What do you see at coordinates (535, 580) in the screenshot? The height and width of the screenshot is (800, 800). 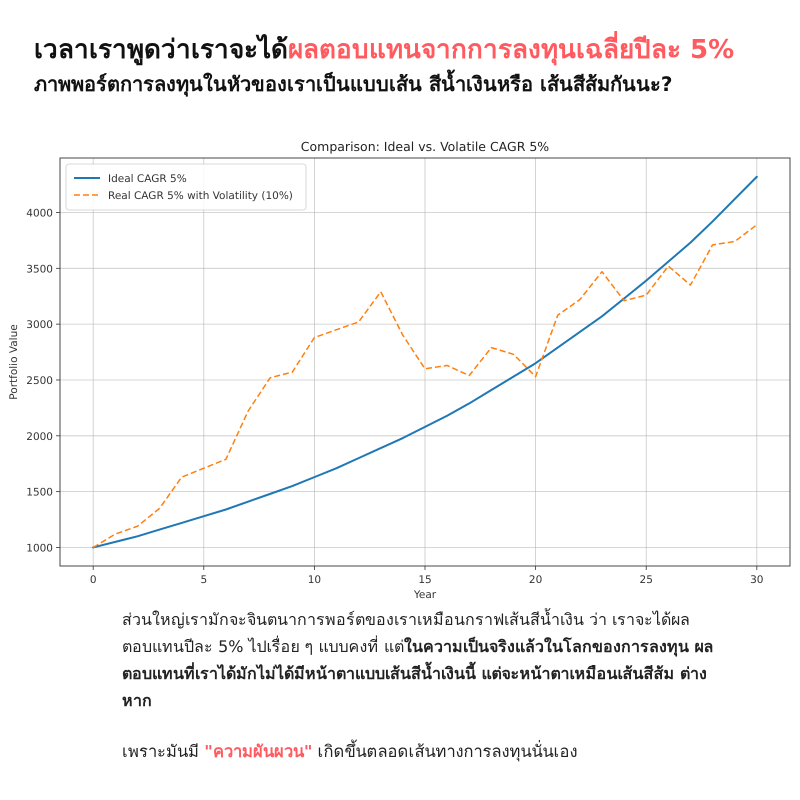 I see `x-tick-label: 20` at bounding box center [535, 580].